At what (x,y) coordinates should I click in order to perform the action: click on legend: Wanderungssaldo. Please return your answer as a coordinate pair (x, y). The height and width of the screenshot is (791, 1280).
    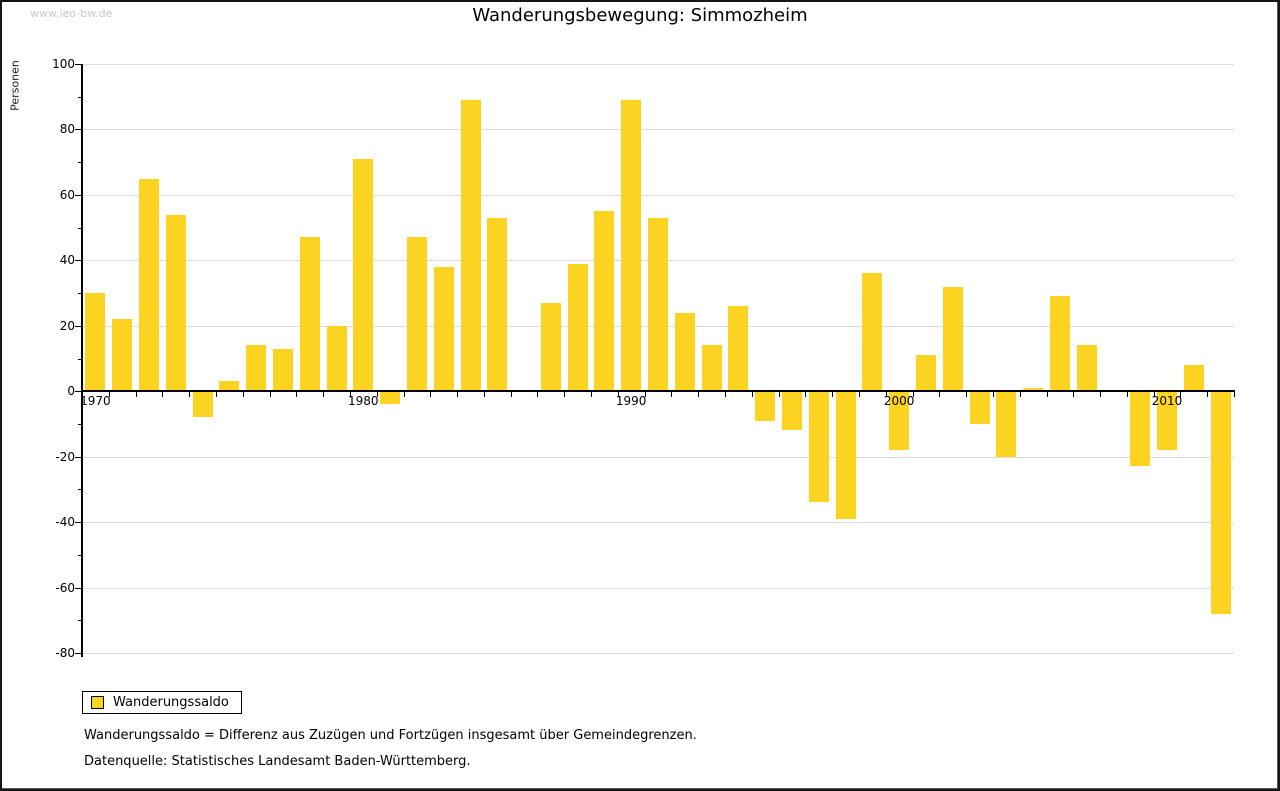
    Looking at the image, I should click on (162, 702).